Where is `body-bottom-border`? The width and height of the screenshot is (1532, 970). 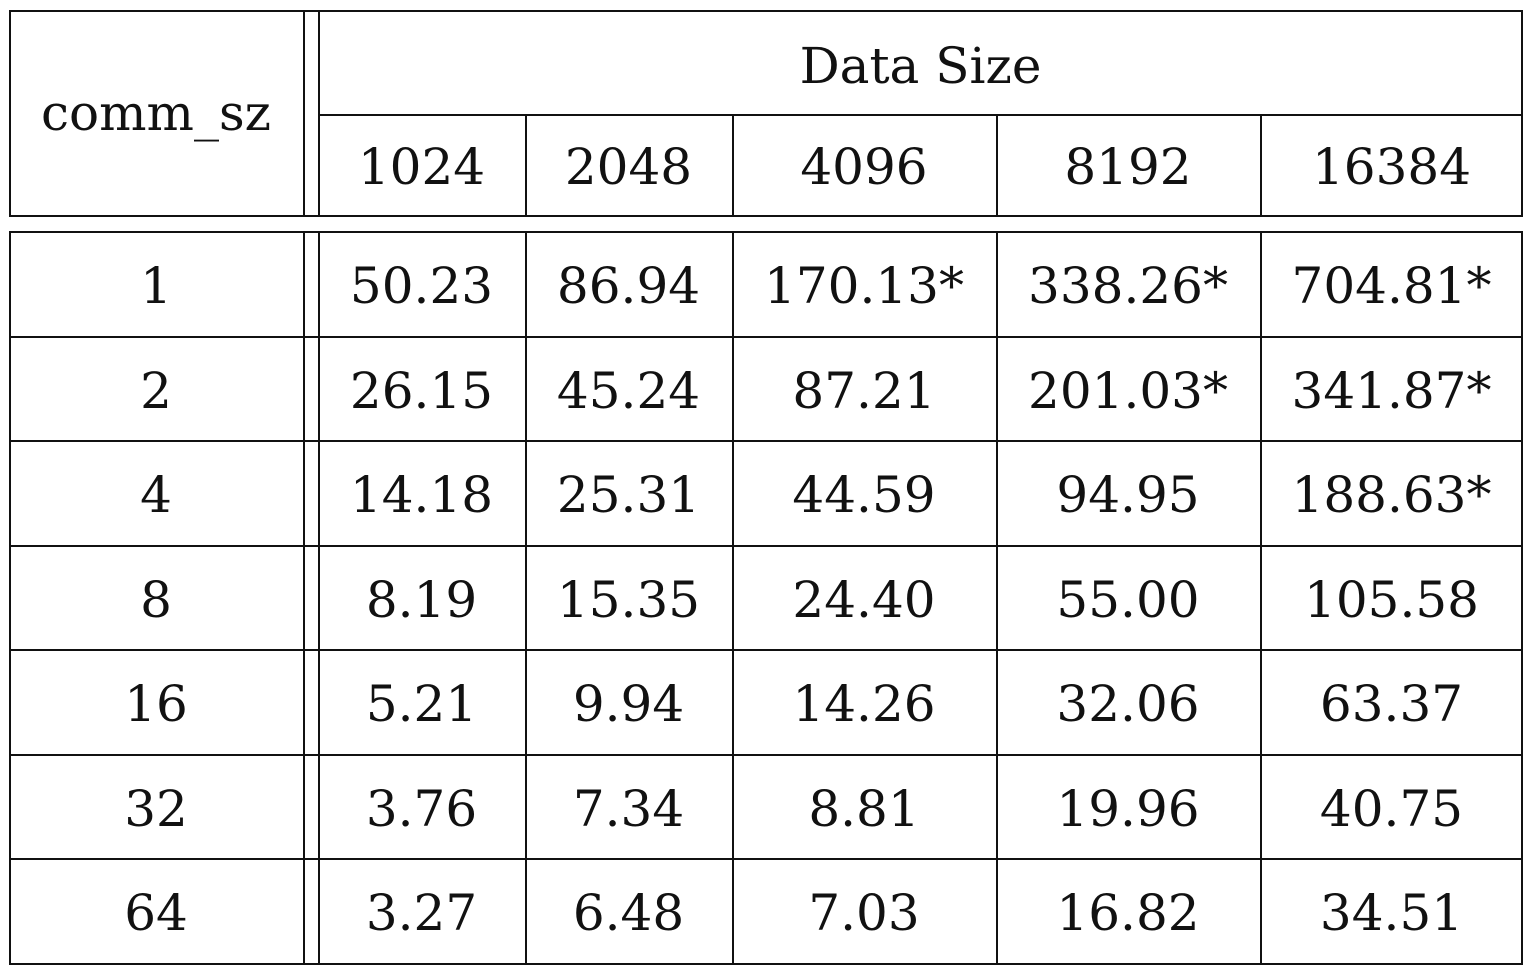
body-bottom-border is located at coordinates (766, 964).